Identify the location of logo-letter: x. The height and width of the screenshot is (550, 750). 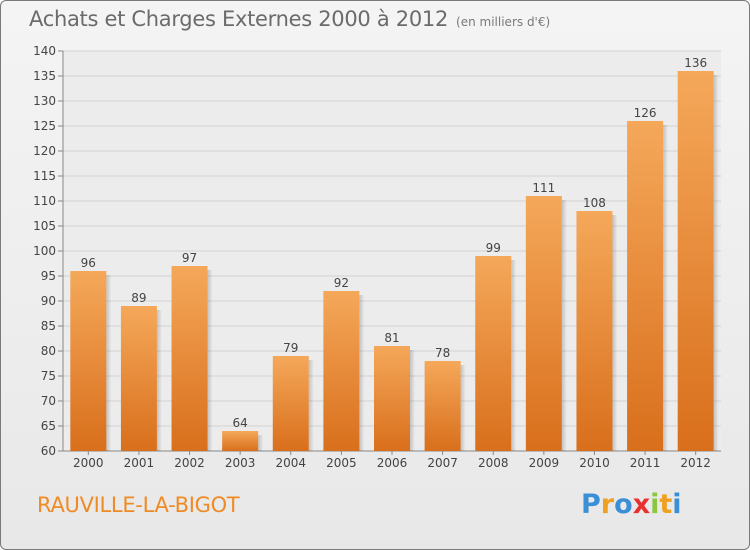
(641, 504).